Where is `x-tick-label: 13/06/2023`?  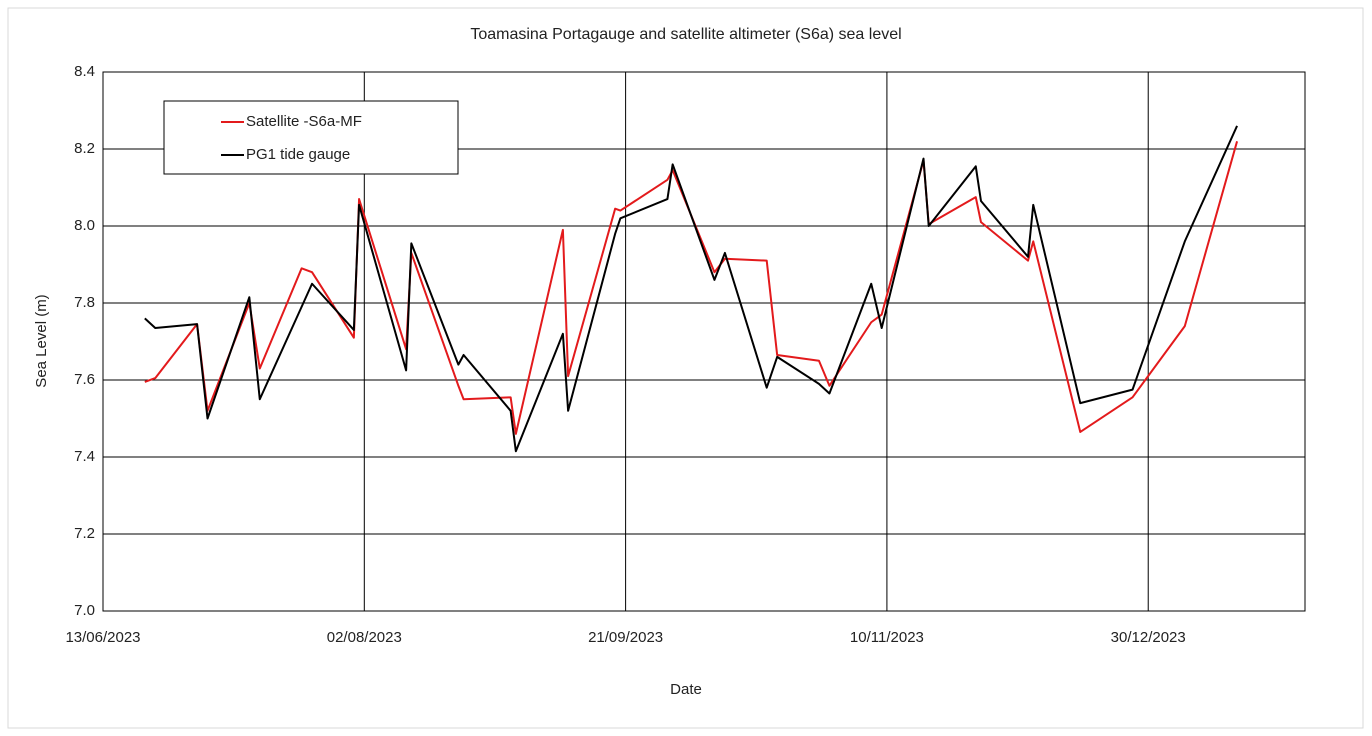
x-tick-label: 13/06/2023 is located at coordinates (102, 637).